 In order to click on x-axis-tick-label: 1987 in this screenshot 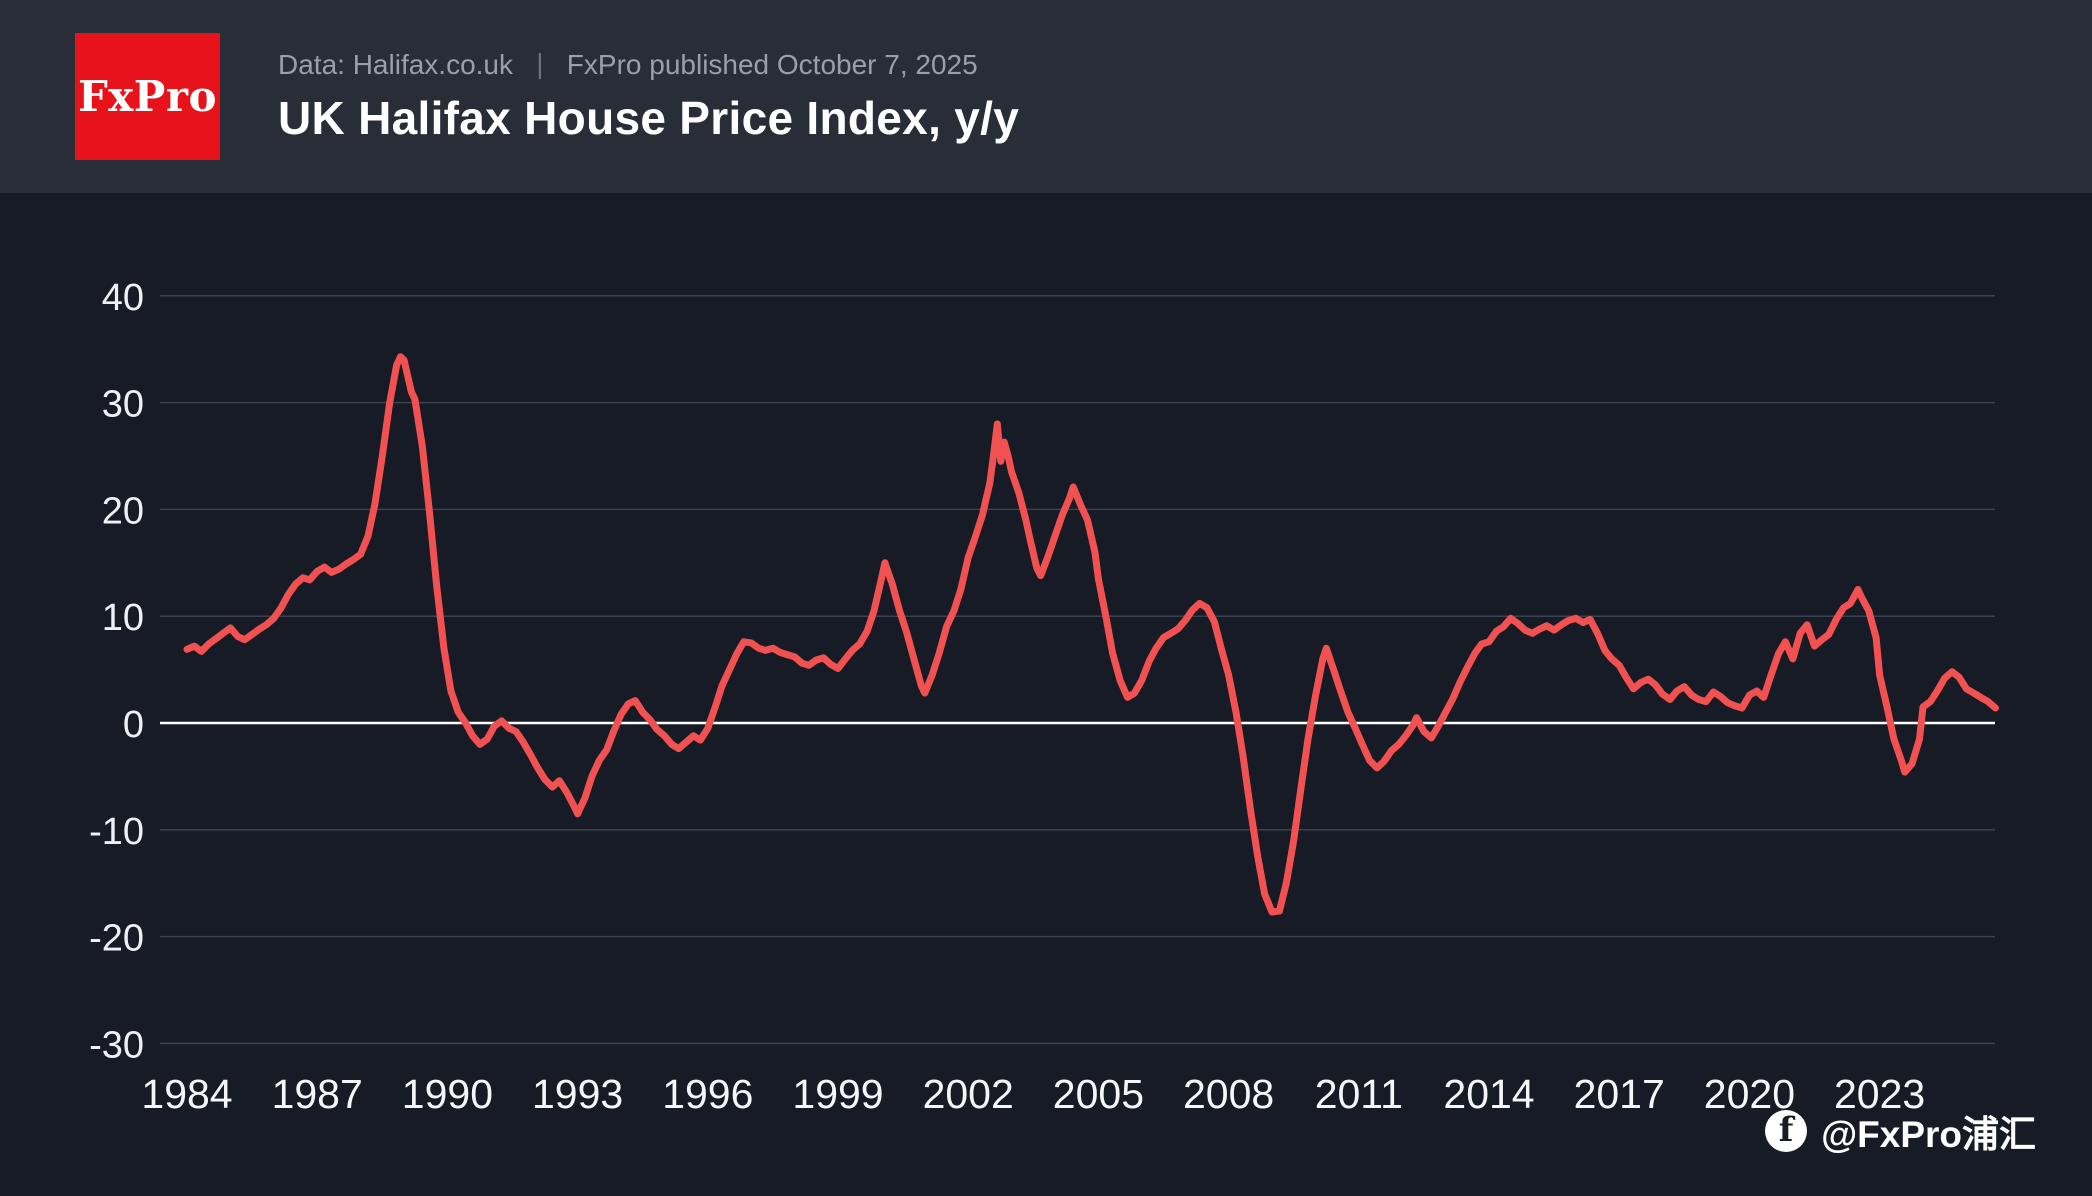, I will do `click(317, 1094)`.